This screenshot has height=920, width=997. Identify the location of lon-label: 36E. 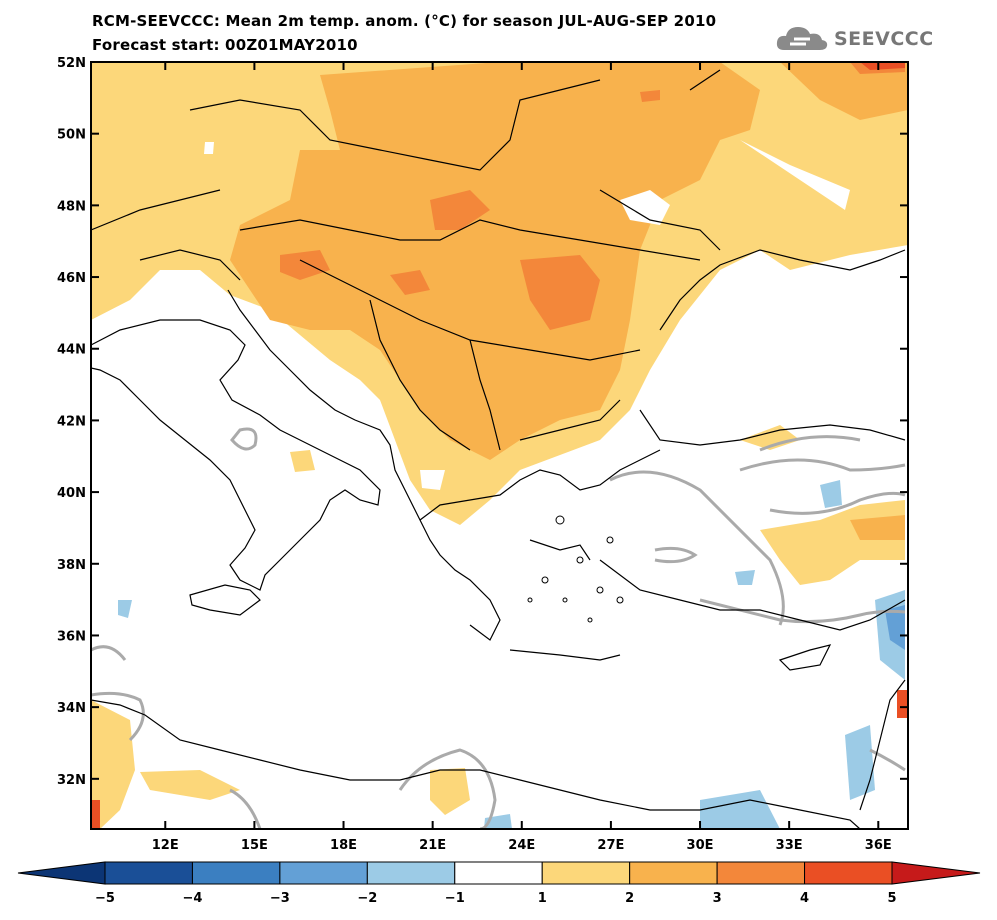
(878, 845).